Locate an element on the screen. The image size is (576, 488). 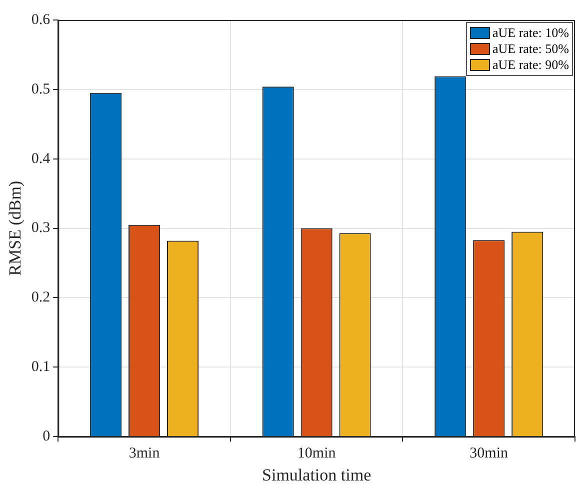
x-tick-label: 10min is located at coordinates (316, 454).